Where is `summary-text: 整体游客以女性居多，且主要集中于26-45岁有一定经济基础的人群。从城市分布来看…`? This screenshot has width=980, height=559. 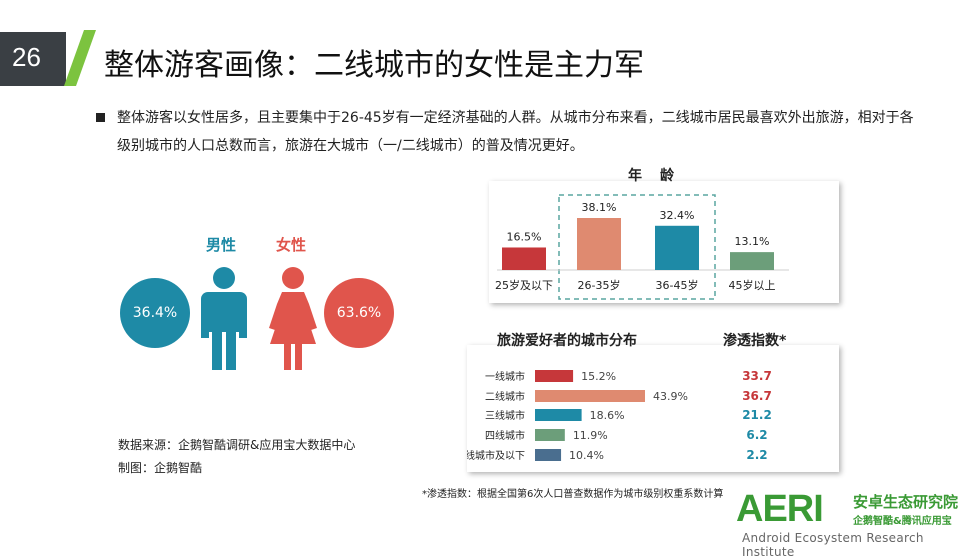
summary-text: 整体游客以女性居多，且主要集中于26-45岁有一定经济基础的人群。从城市分布来看… is located at coordinates (515, 132).